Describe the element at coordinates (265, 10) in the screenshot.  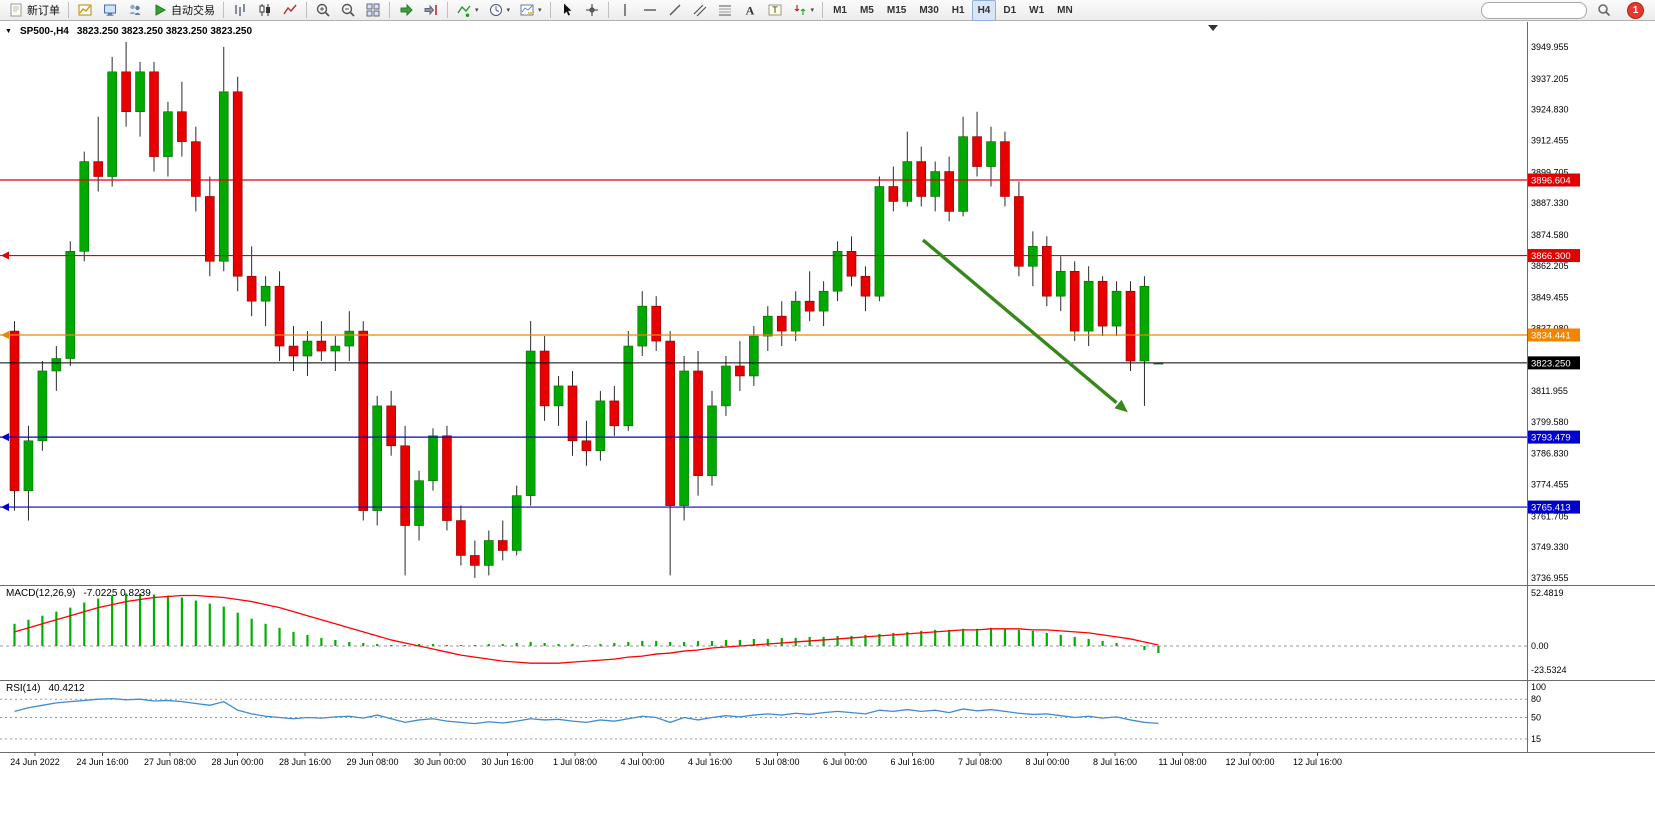
I see `candlestick-chart-button` at that location.